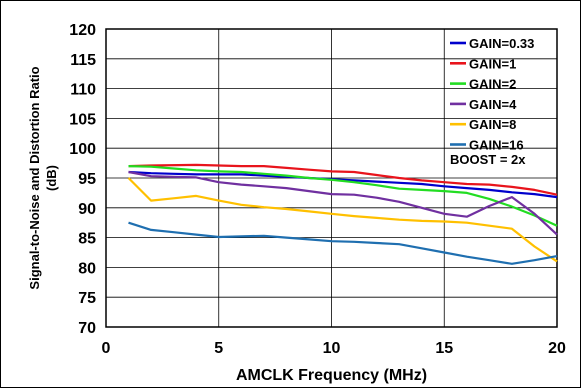 Image resolution: width=581 pixels, height=392 pixels. I want to click on legend-label: GAIN=4, so click(493, 104).